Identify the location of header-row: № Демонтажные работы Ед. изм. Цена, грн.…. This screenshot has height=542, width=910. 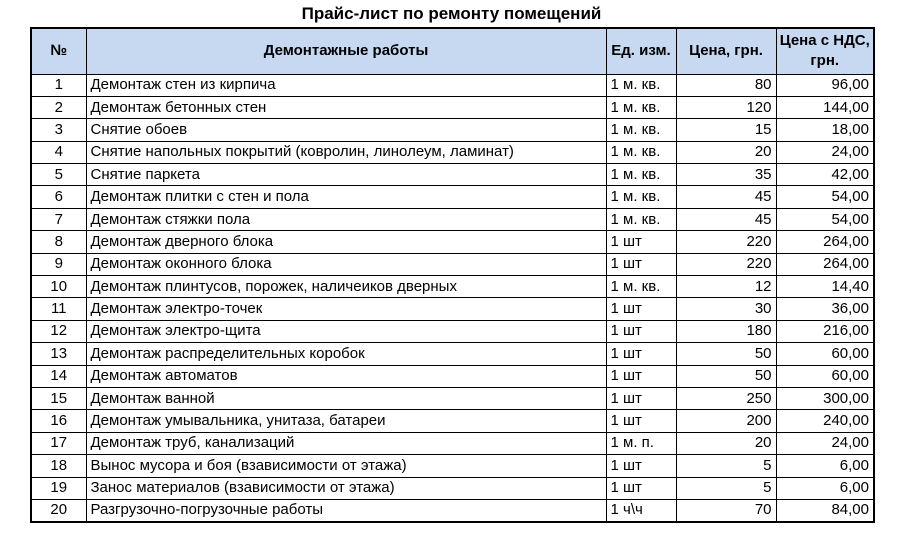
(452, 51).